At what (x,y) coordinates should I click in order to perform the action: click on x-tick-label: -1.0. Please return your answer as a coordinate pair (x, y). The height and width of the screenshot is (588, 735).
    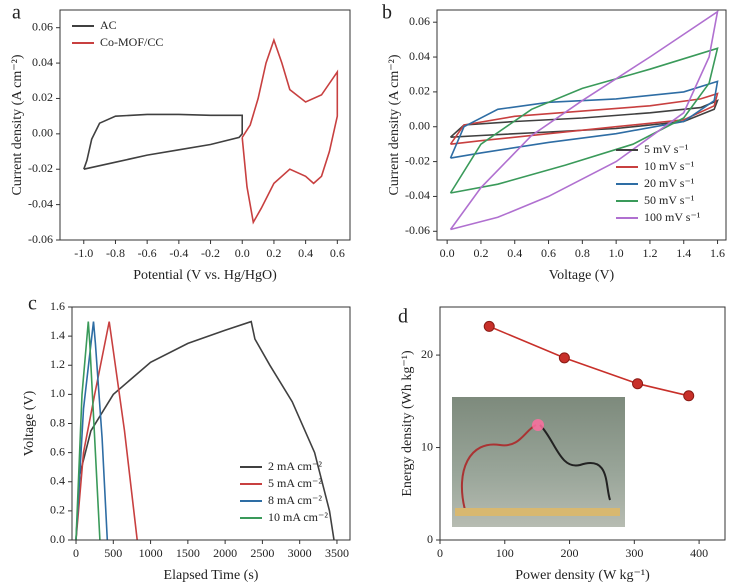
    Looking at the image, I should click on (83, 253).